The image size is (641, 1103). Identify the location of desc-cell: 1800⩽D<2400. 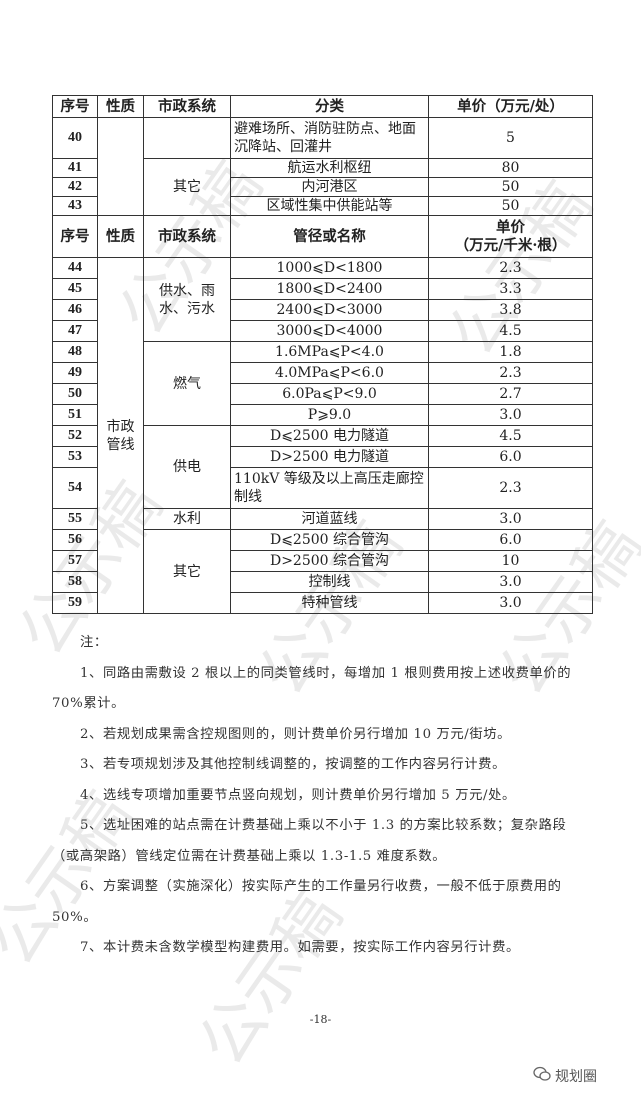
(329, 289).